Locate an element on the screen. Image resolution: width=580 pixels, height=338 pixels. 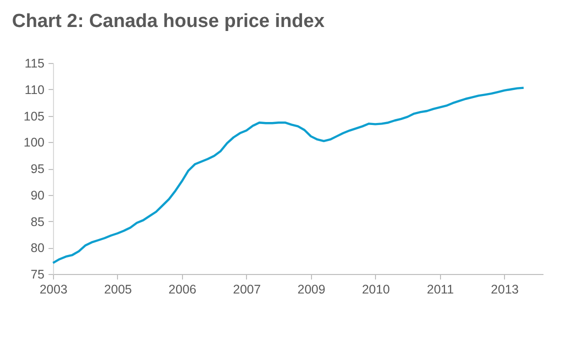
y-tick-label: 100 is located at coordinates (34, 143).